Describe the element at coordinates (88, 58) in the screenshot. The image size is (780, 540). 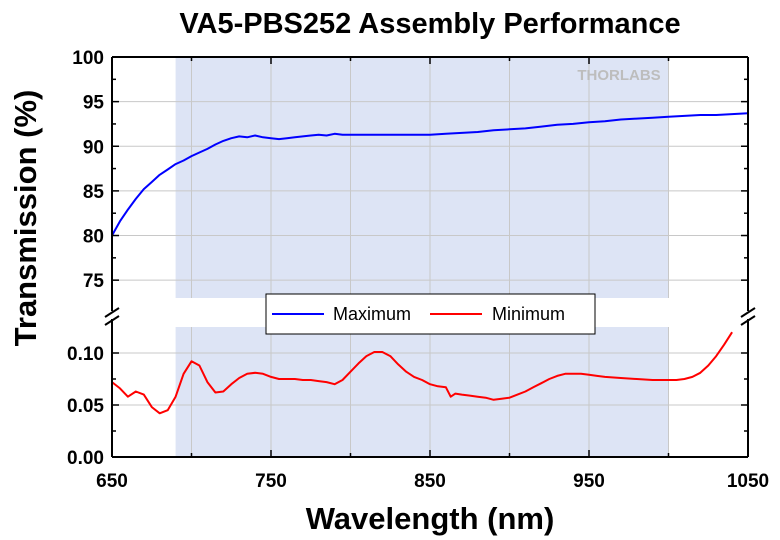
I see `y-tick-label: 100` at that location.